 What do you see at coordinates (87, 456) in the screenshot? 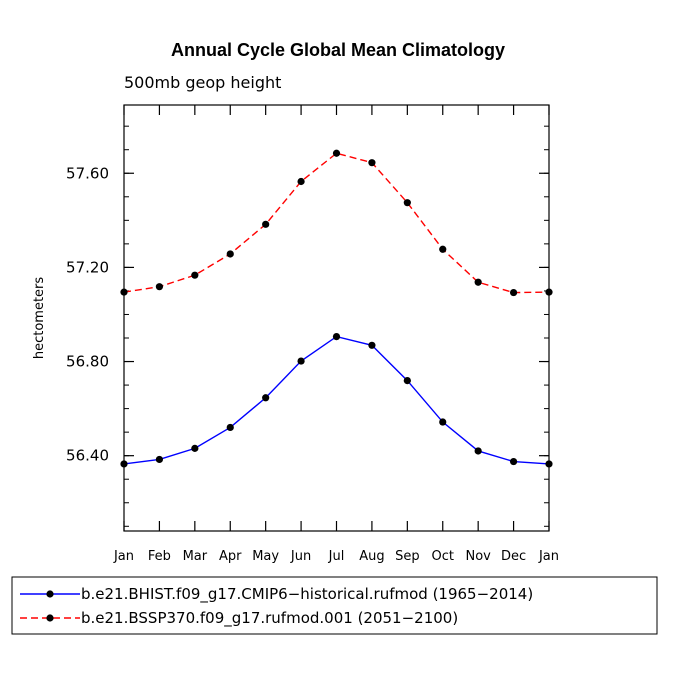
I see `y-tick-label: 56.40` at bounding box center [87, 456].